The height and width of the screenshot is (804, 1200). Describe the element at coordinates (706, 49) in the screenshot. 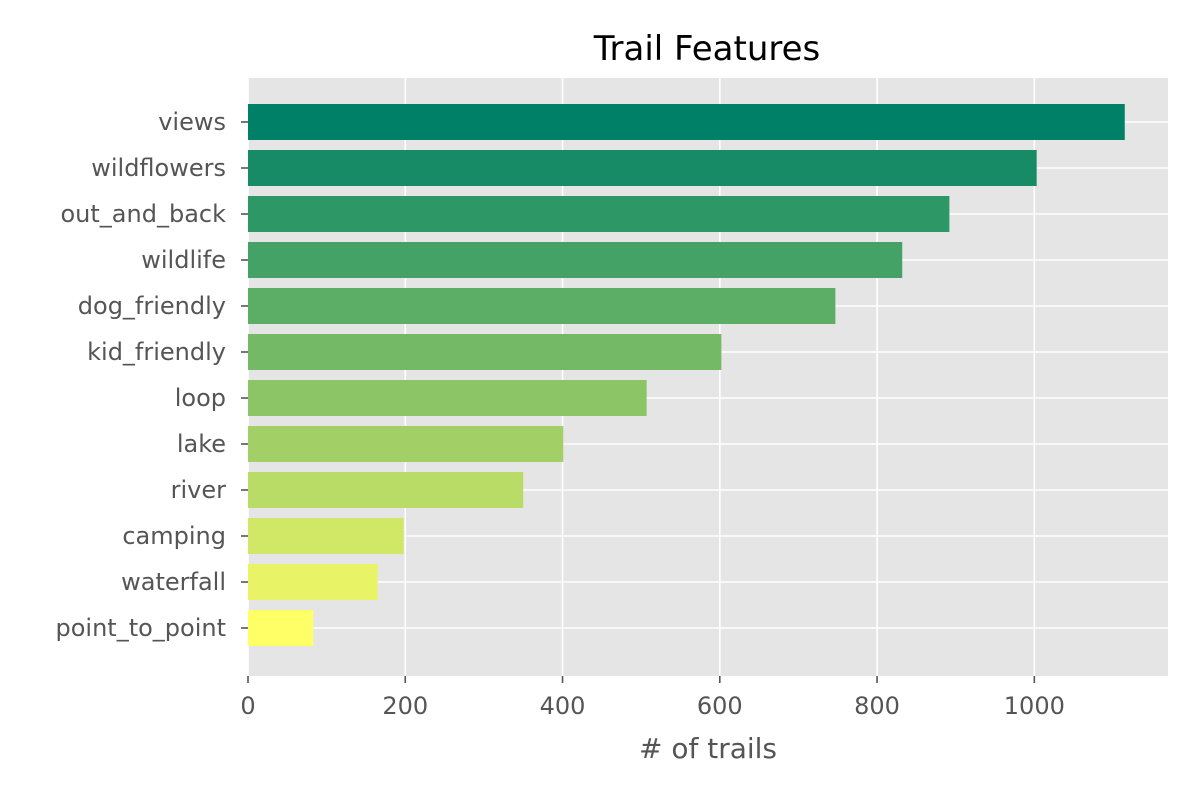

I see `chart-title: Trail Features` at that location.